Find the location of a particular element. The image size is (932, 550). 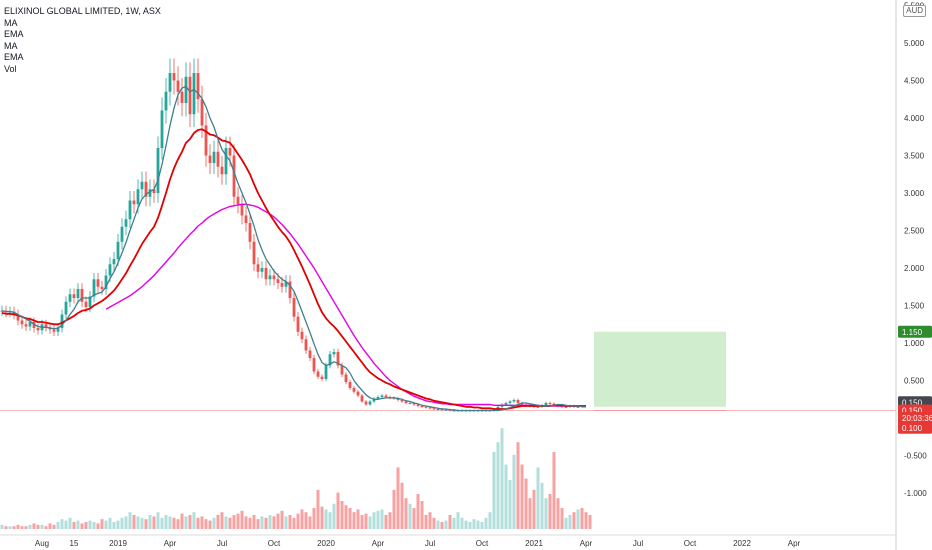

projection-zone is located at coordinates (660, 369).